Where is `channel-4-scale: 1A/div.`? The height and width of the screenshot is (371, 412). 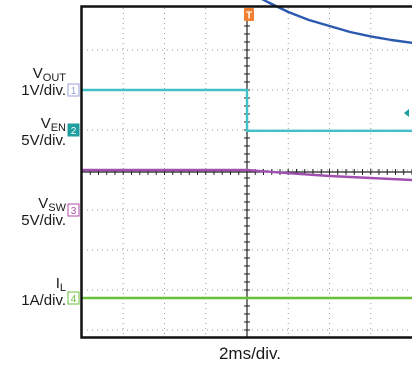 channel-4-scale: 1A/div. is located at coordinates (43, 300).